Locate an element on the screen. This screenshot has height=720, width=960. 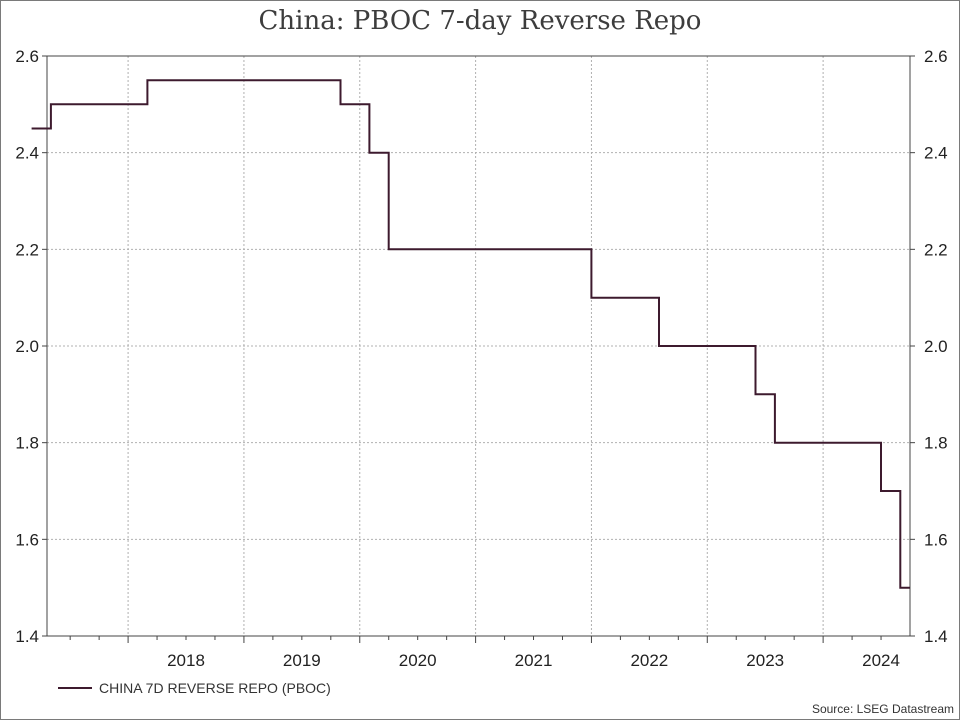
x-tick-label: 2021 is located at coordinates (534, 660).